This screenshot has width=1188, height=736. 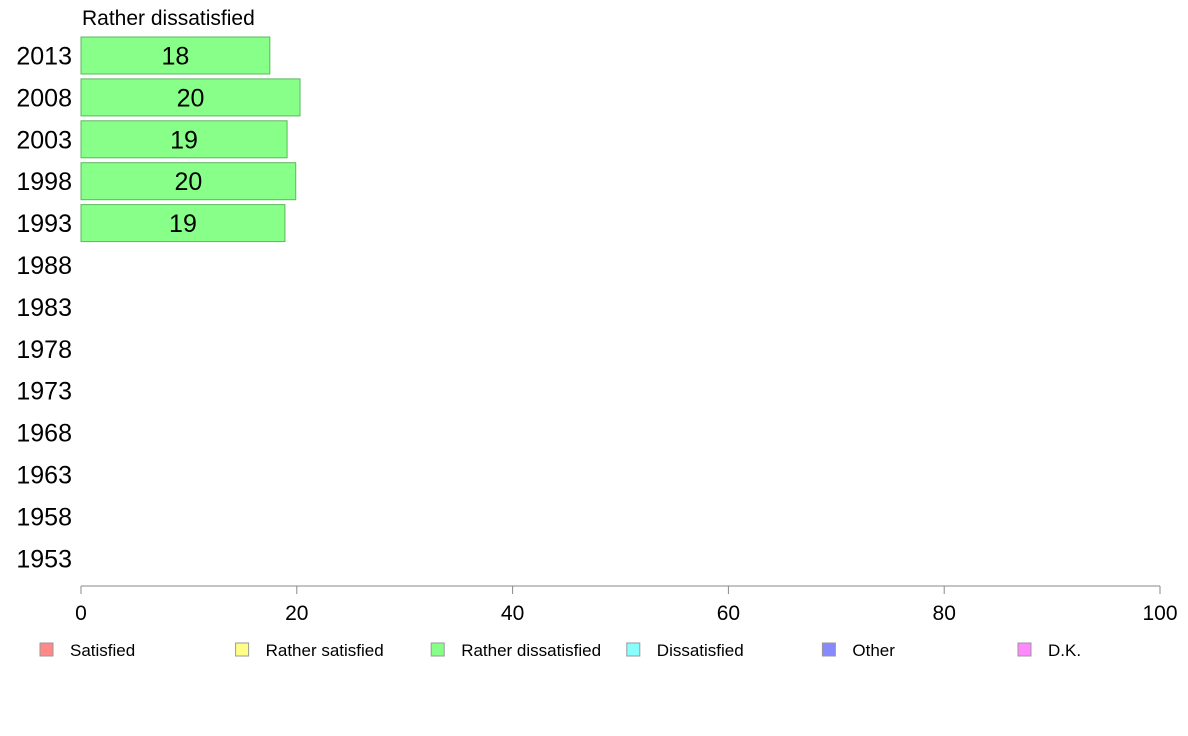 What do you see at coordinates (633, 649) in the screenshot?
I see `legend-swatch-dissatisfied` at bounding box center [633, 649].